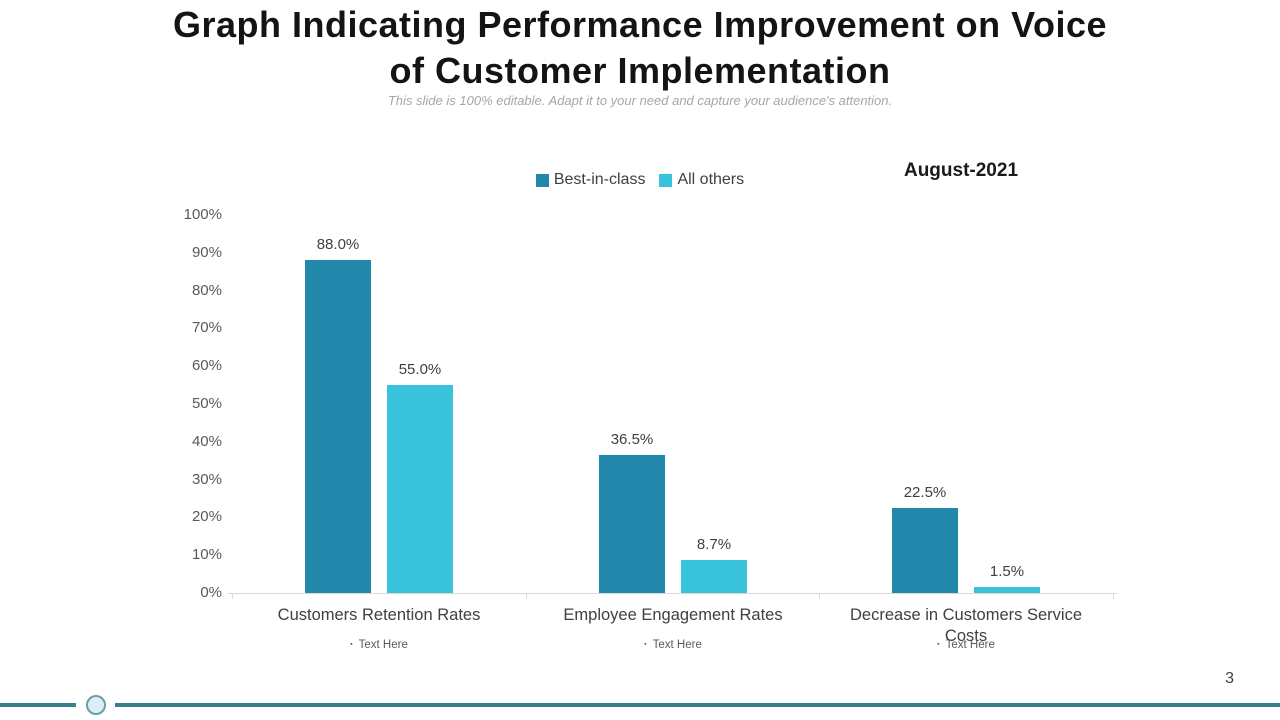 The height and width of the screenshot is (720, 1280). Describe the element at coordinates (202, 214) in the screenshot. I see `y-axis-tick-label: 100%` at that location.